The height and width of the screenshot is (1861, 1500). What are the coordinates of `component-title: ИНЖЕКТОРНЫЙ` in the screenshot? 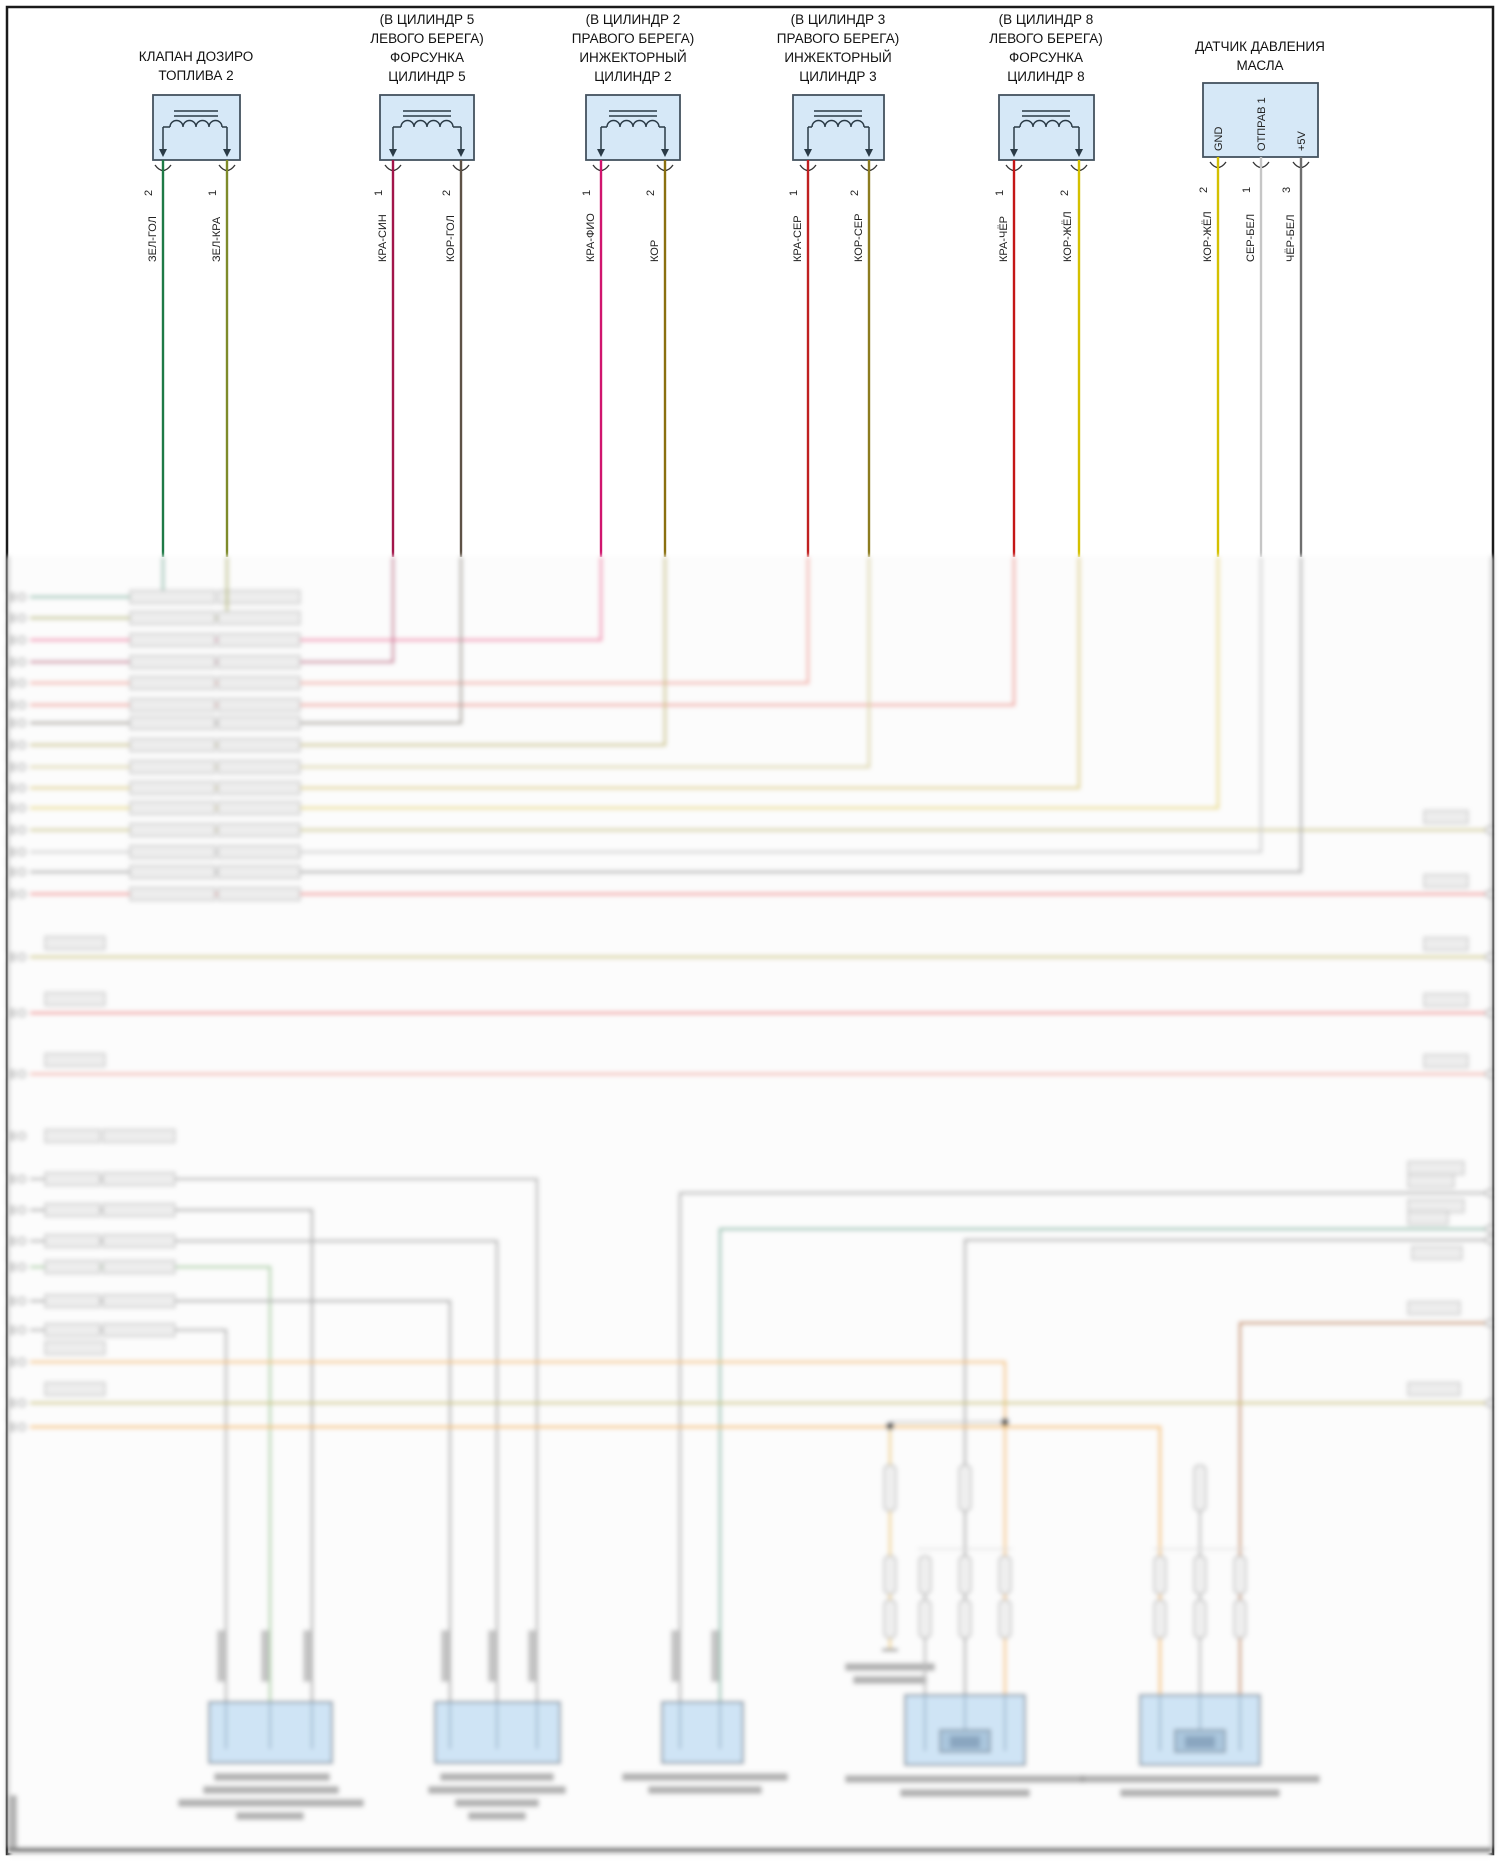 It's located at (837, 57).